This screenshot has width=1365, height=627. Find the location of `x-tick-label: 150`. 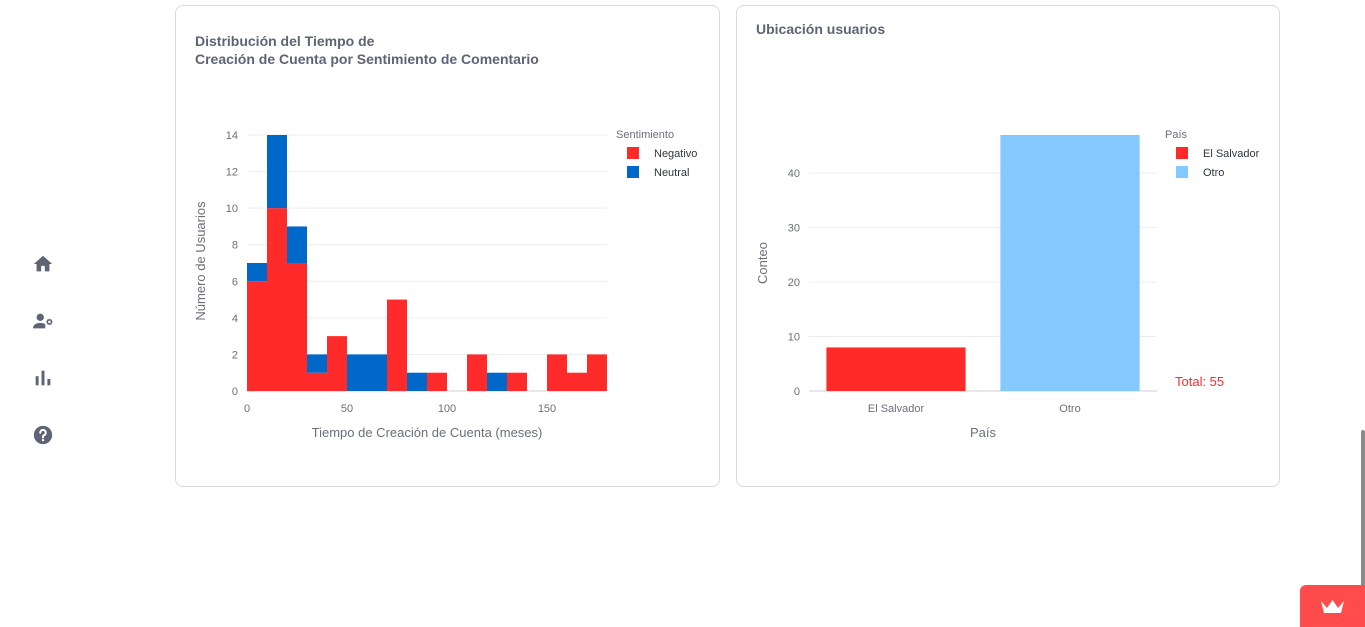

x-tick-label: 150 is located at coordinates (547, 409).